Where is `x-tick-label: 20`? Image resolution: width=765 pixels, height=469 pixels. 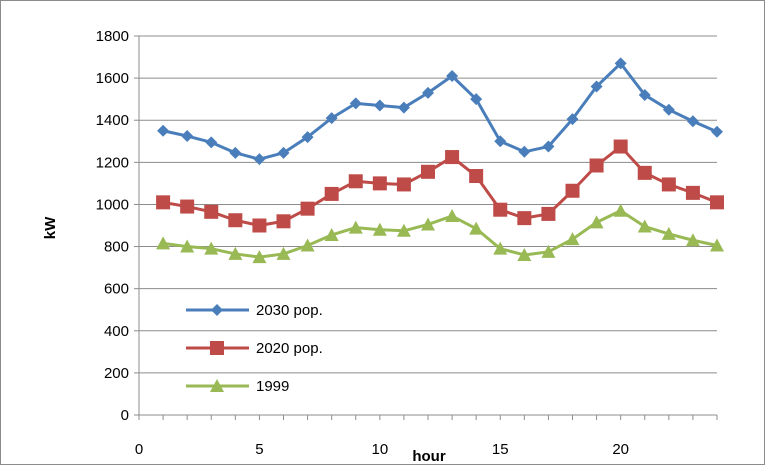 x-tick-label: 20 is located at coordinates (620, 449).